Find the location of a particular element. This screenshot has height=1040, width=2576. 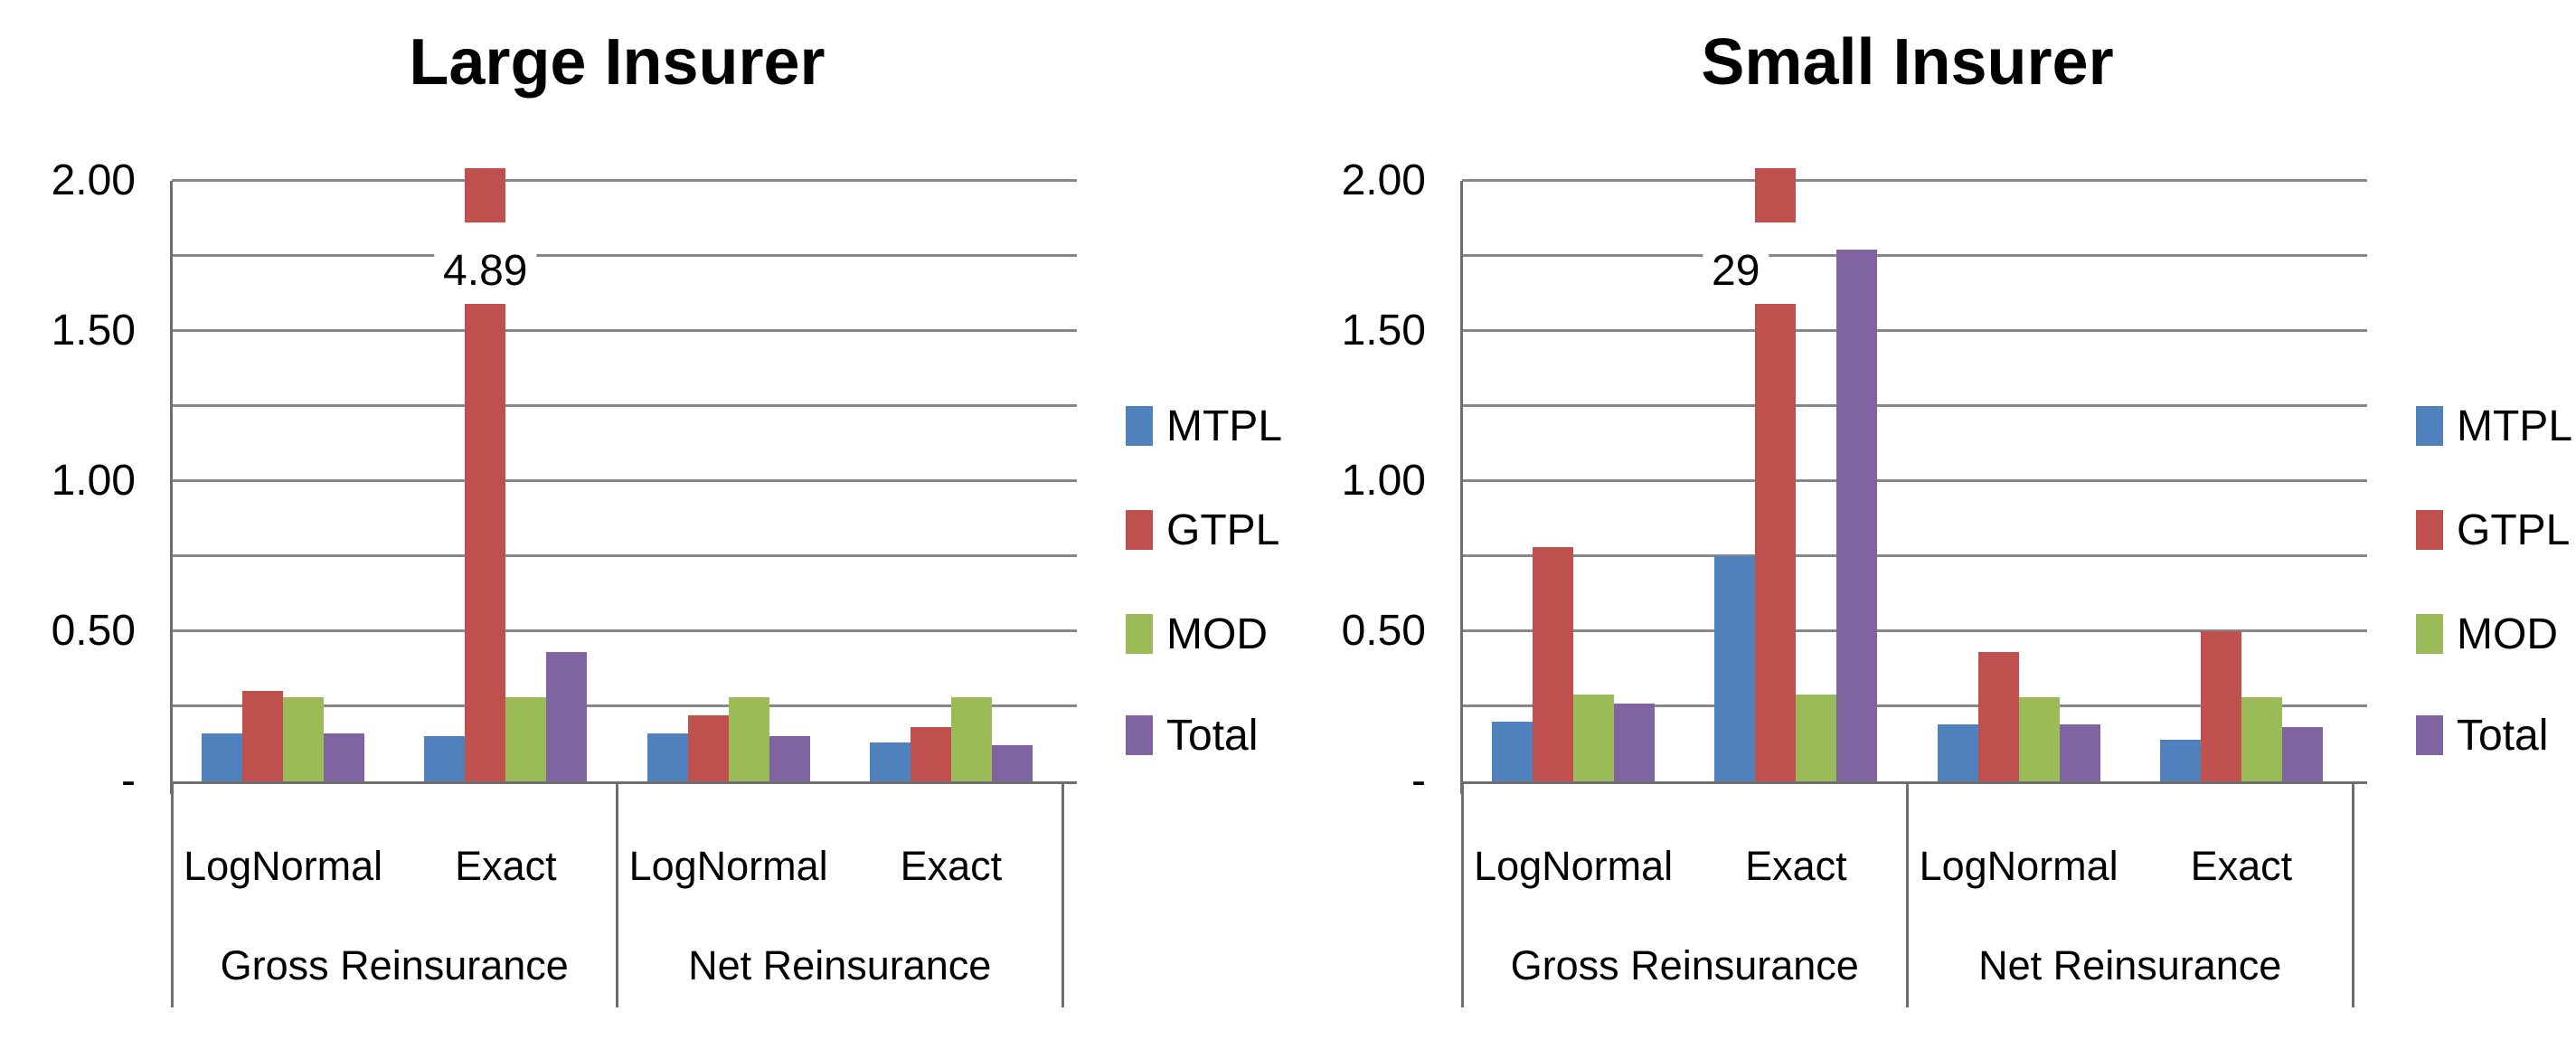

legend-item-gtpl: GTPL is located at coordinates (1203, 530).